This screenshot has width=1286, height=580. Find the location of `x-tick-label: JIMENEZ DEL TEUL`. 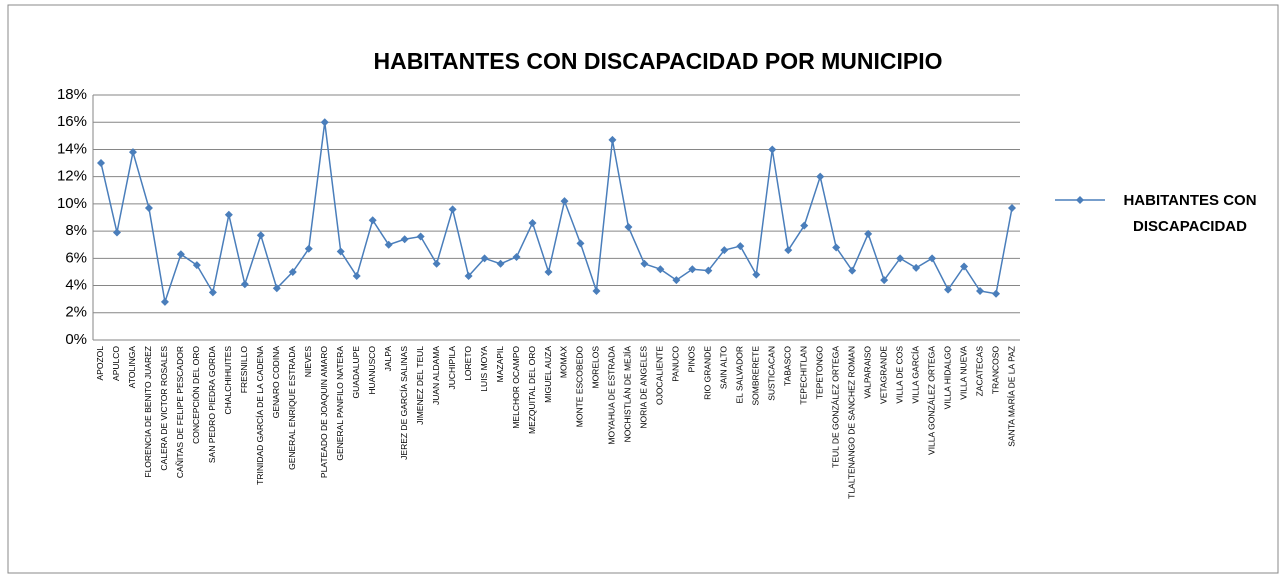

x-tick-label: JIMENEZ DEL TEUL is located at coordinates (420, 385).